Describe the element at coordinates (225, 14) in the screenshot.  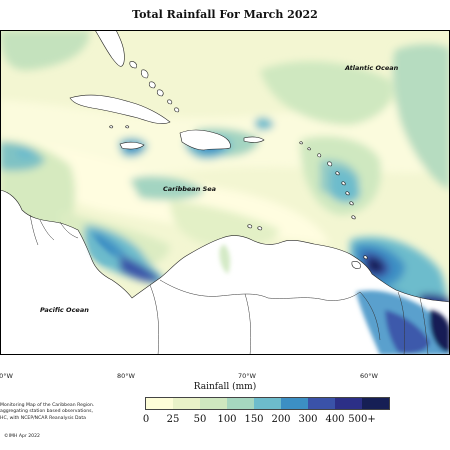
I see `map-title: Total Rainfall For March 2022` at that location.